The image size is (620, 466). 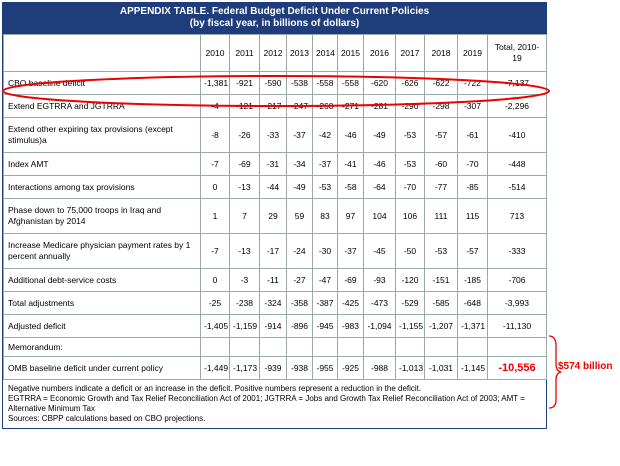 What do you see at coordinates (215, 216) in the screenshot?
I see `cell: 1` at bounding box center [215, 216].